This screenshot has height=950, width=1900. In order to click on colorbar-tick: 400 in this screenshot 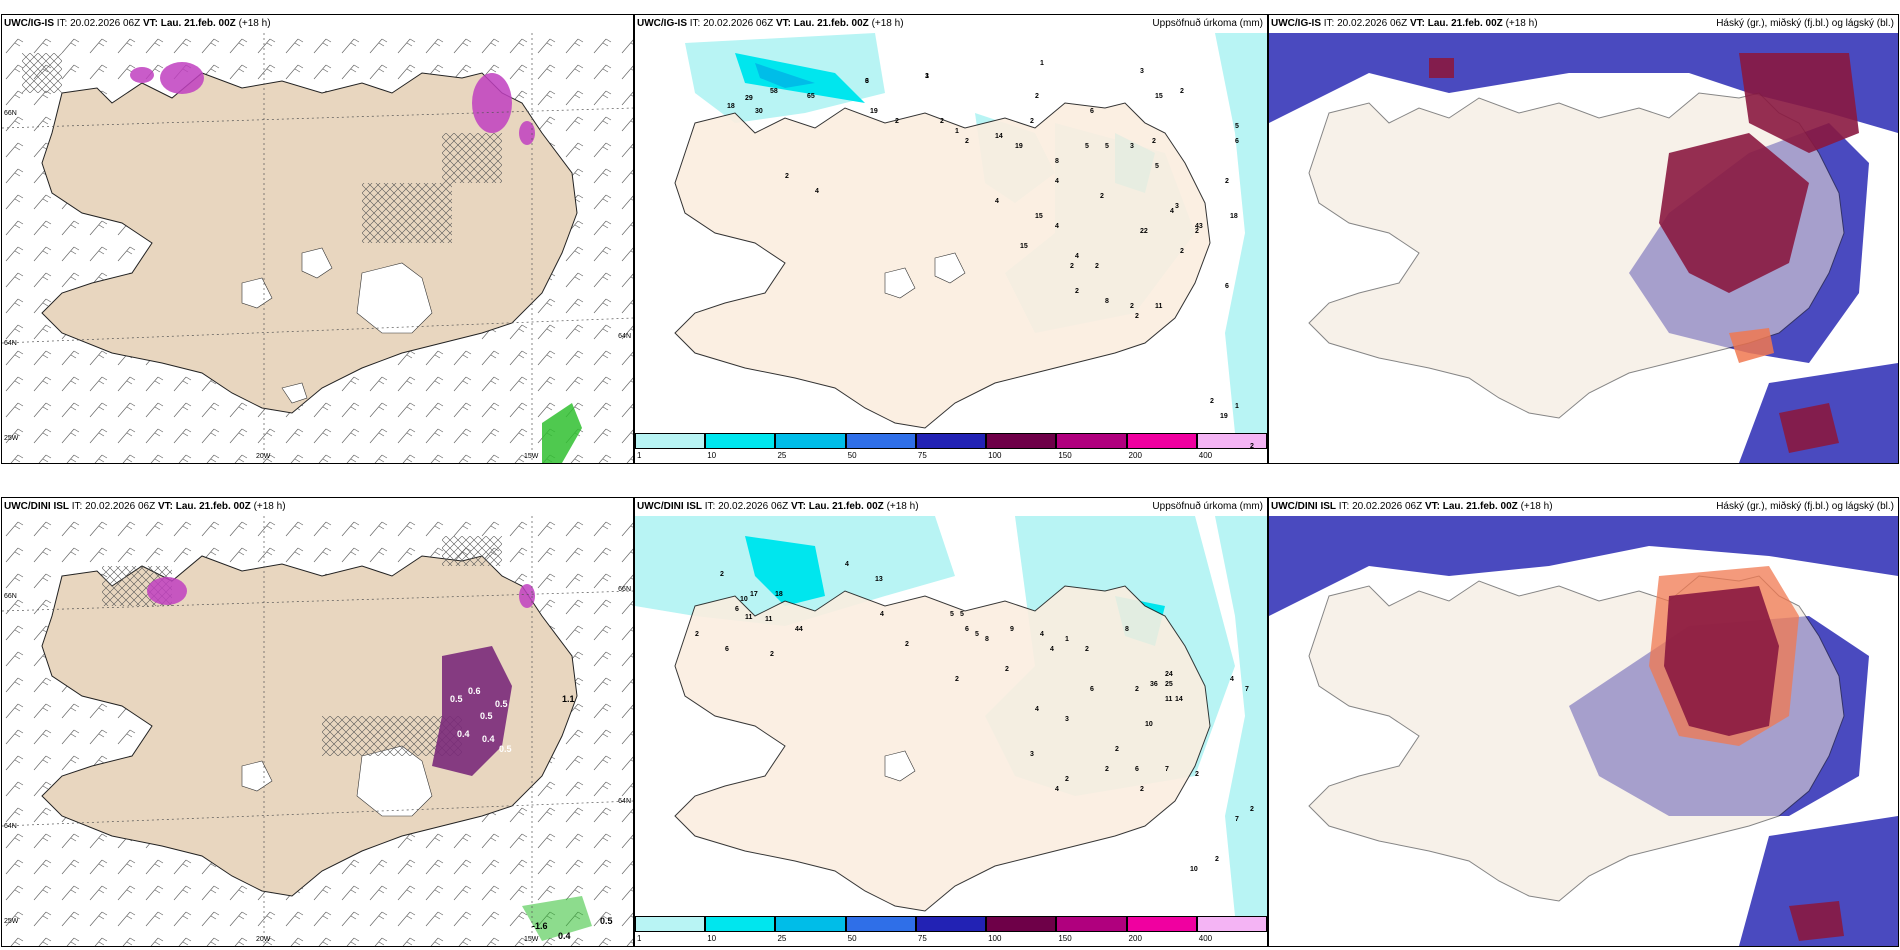, I will do `click(1205, 455)`.